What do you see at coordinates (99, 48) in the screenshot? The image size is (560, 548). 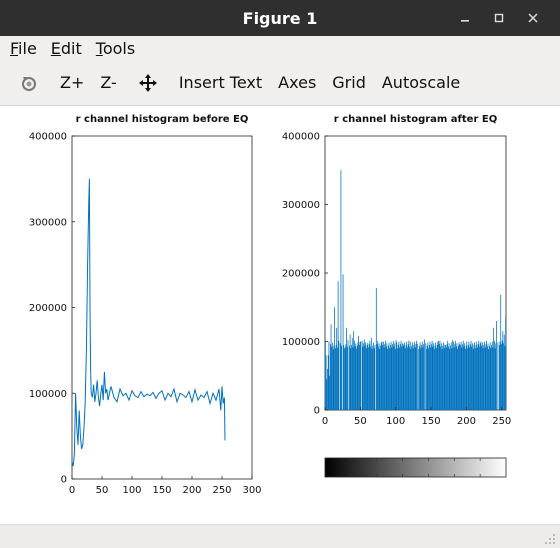 I see `menu-tools-accel: T` at bounding box center [99, 48].